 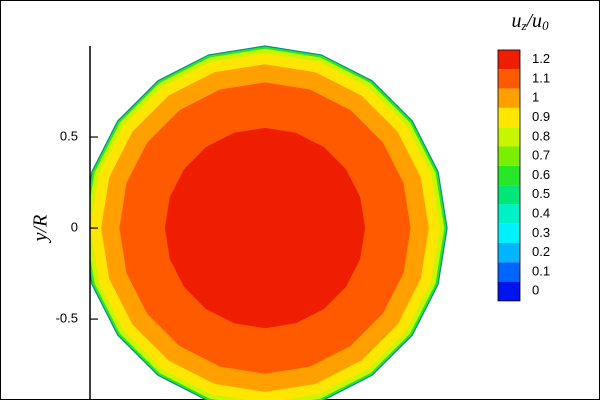 What do you see at coordinates (534, 21) in the screenshot?
I see `title-part: /u` at bounding box center [534, 21].